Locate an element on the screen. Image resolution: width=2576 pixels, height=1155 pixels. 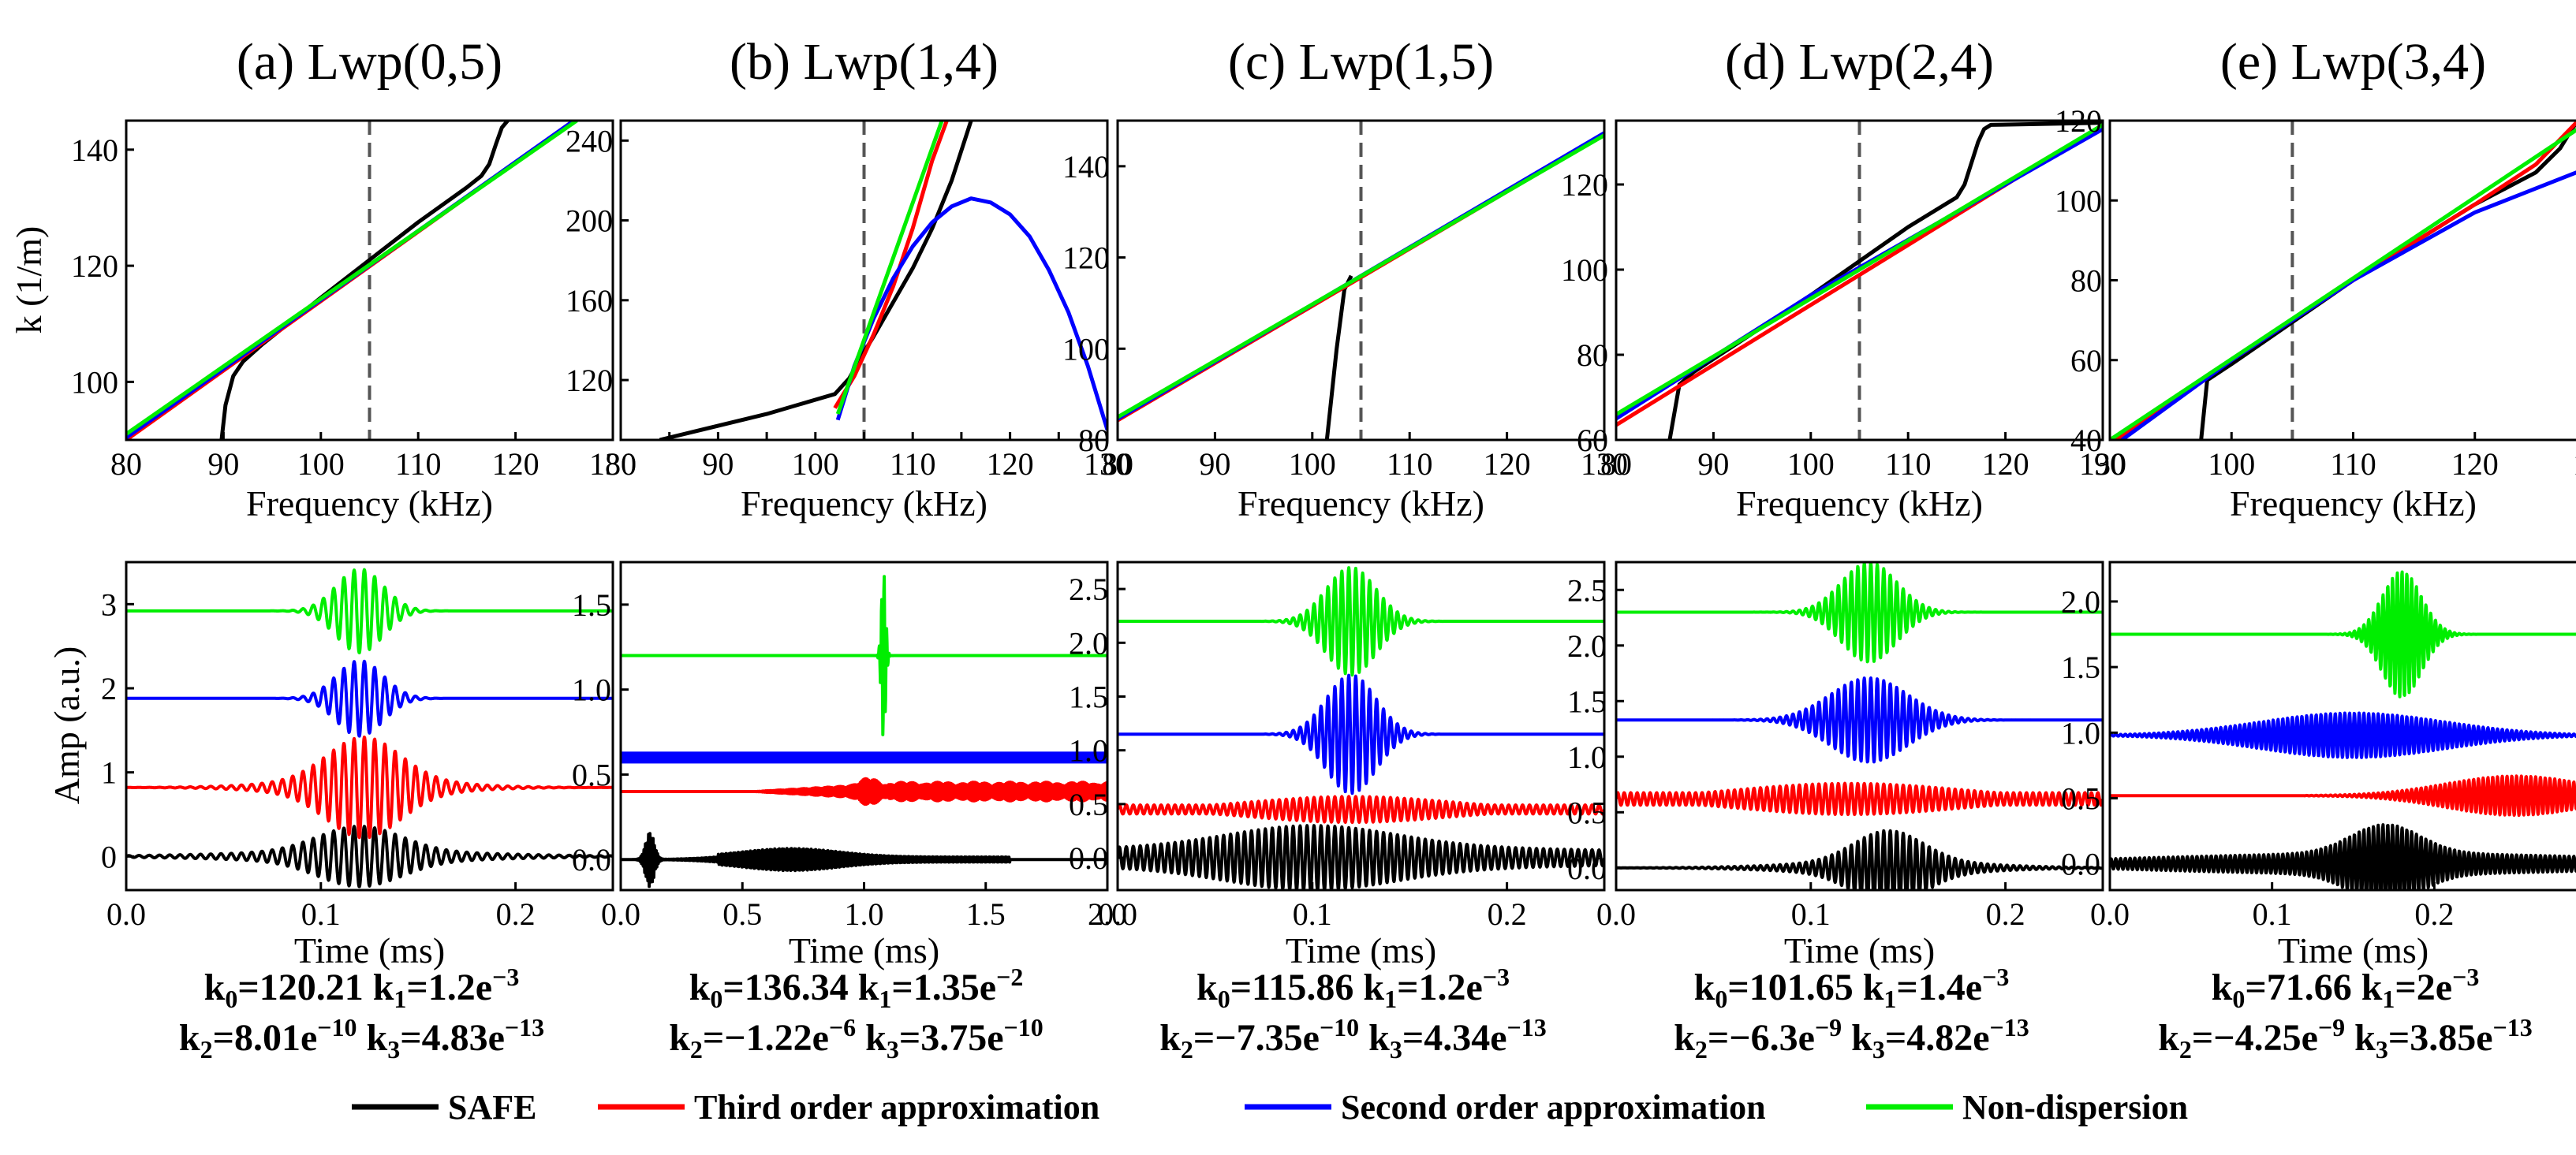
dispersion-y-label: k (1/m) is located at coordinates (29, 280).